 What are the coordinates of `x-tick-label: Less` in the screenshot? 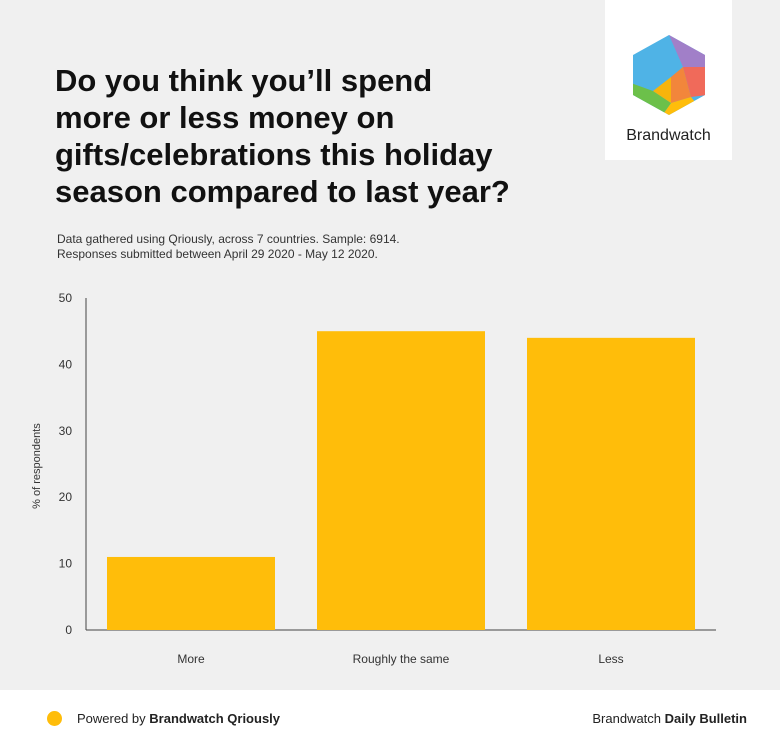 It's located at (610, 659).